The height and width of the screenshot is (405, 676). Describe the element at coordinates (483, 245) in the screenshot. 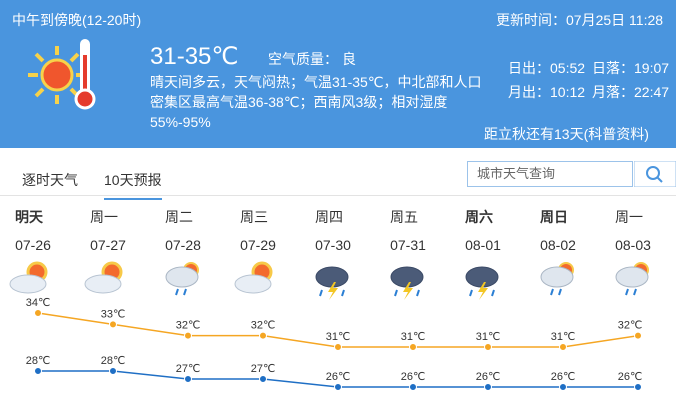

I see `date: 08-01` at that location.